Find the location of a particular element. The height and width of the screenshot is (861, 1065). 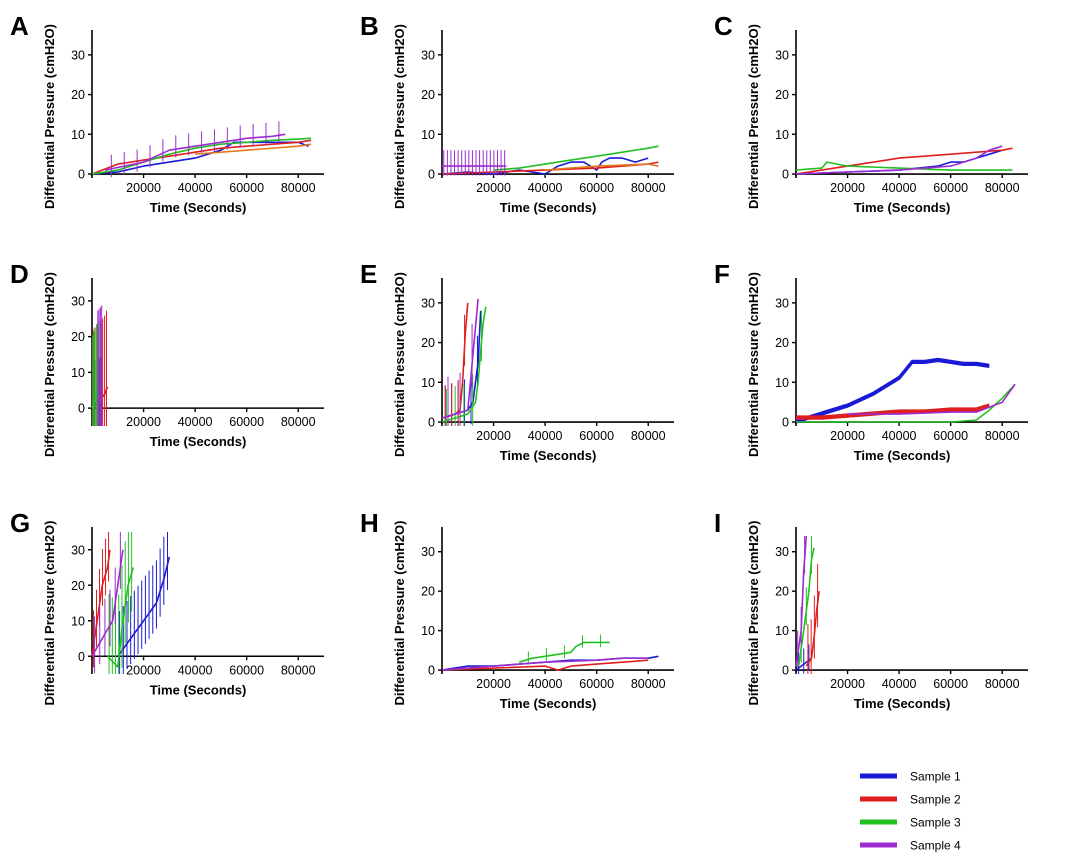

legend-label: Sample 4 is located at coordinates (935, 846).